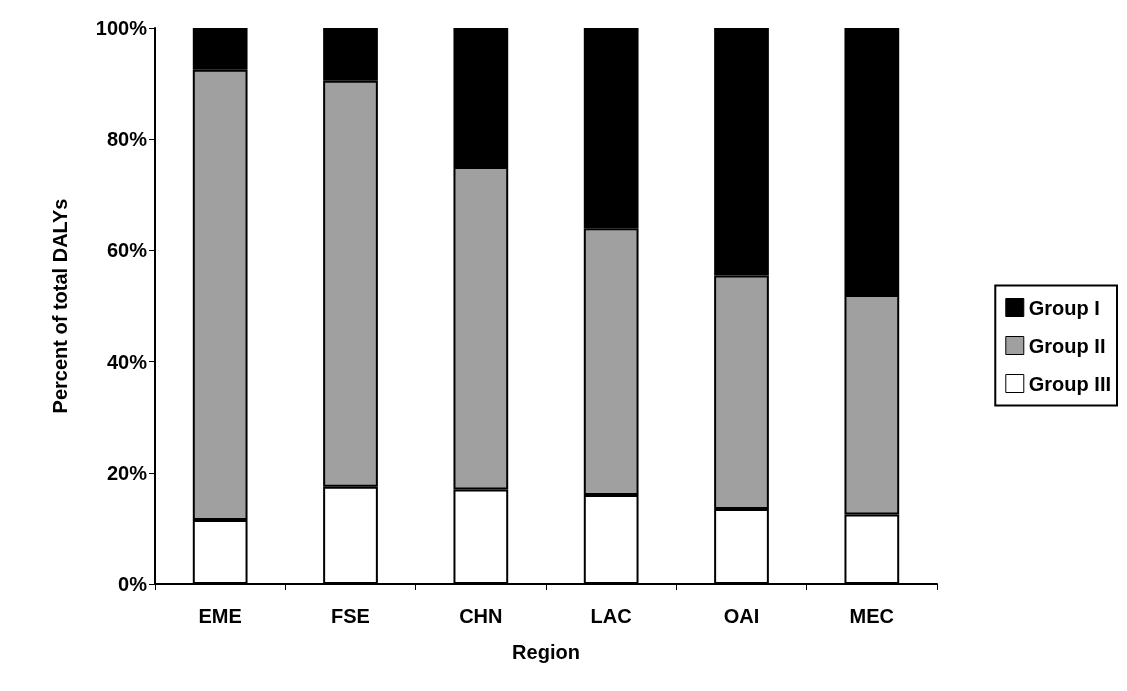 Image resolution: width=1127 pixels, height=691 pixels. I want to click on y-tick-label: 40%, so click(127, 361).